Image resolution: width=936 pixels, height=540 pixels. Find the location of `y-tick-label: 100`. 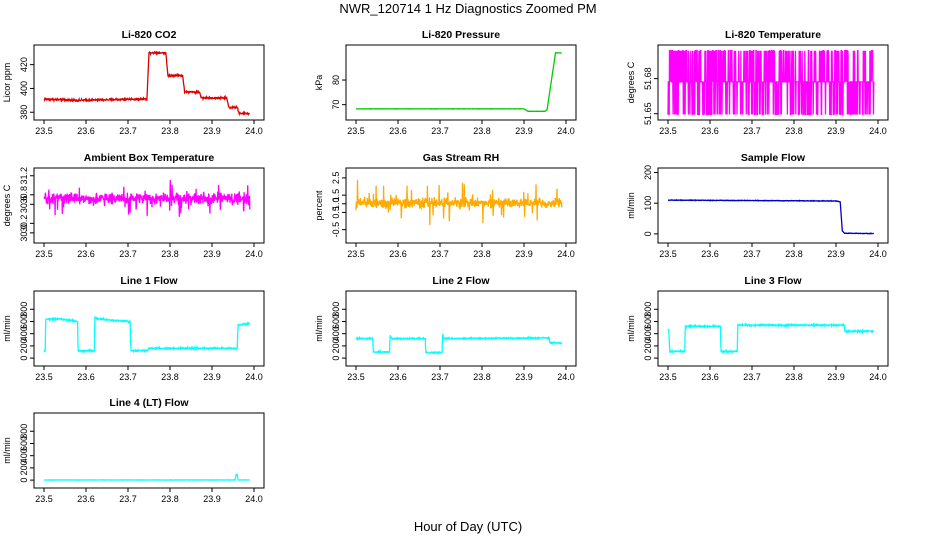

y-tick-label: 100 is located at coordinates (648, 203).